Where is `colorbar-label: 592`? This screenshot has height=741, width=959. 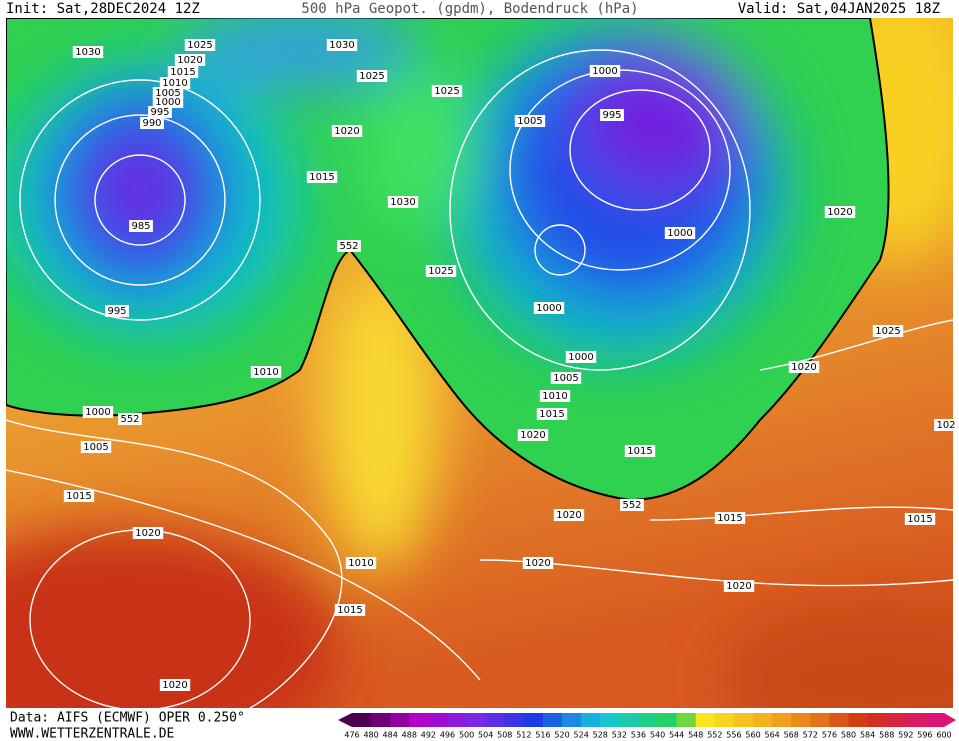 colorbar-label: 592 is located at coordinates (905, 735).